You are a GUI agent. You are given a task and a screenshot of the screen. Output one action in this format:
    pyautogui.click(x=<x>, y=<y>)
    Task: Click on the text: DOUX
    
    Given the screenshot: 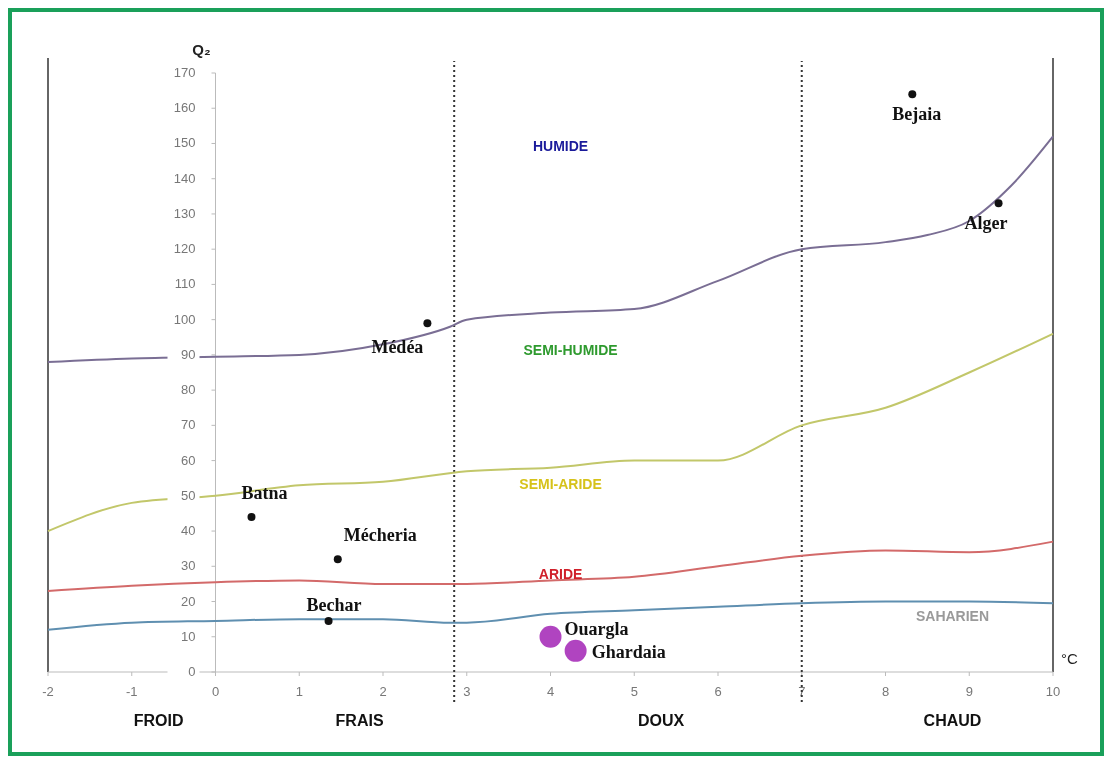 What is the action you would take?
    pyautogui.click(x=661, y=720)
    